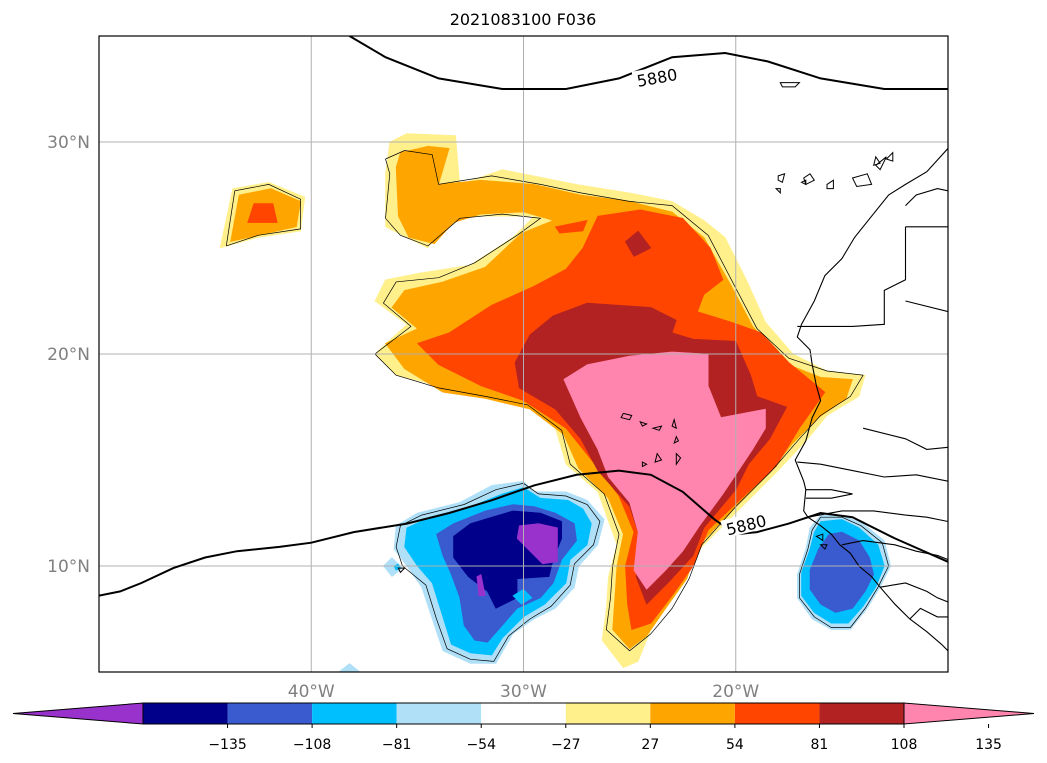  What do you see at coordinates (227, 745) in the screenshot?
I see `colorbar-tick-label-0: −135` at bounding box center [227, 745].